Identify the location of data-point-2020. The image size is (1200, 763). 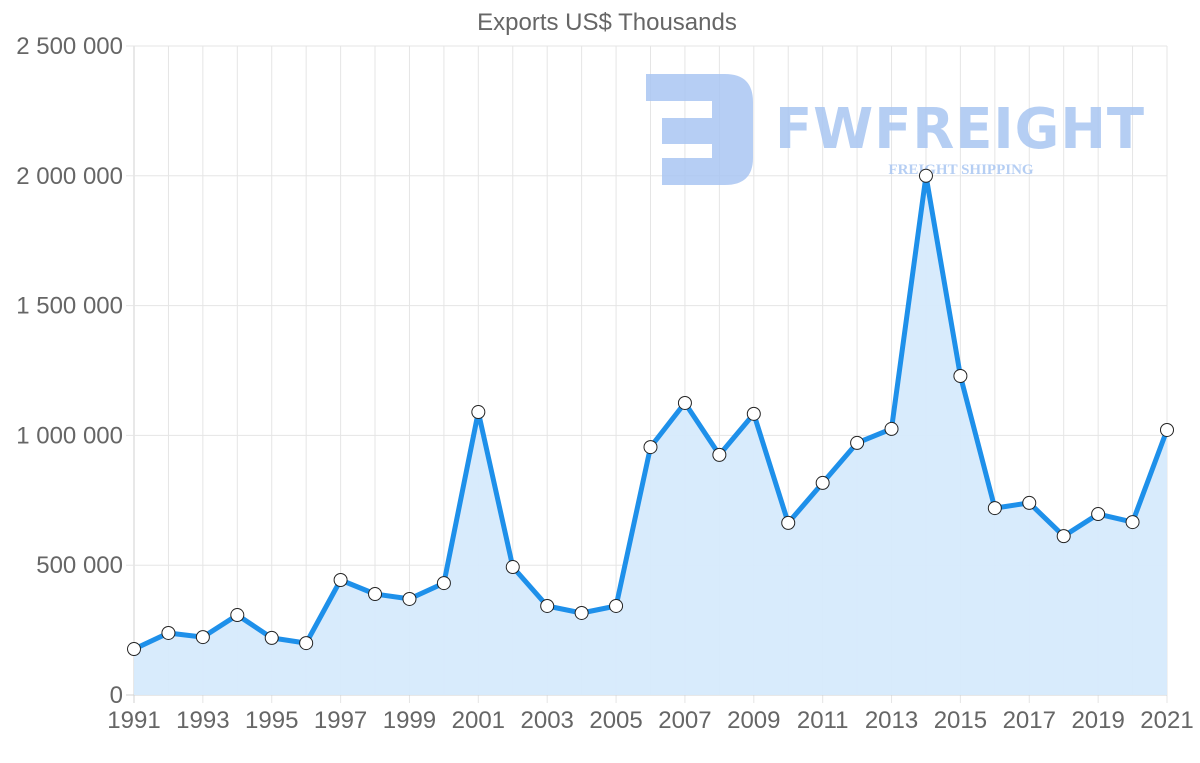
(1132, 522).